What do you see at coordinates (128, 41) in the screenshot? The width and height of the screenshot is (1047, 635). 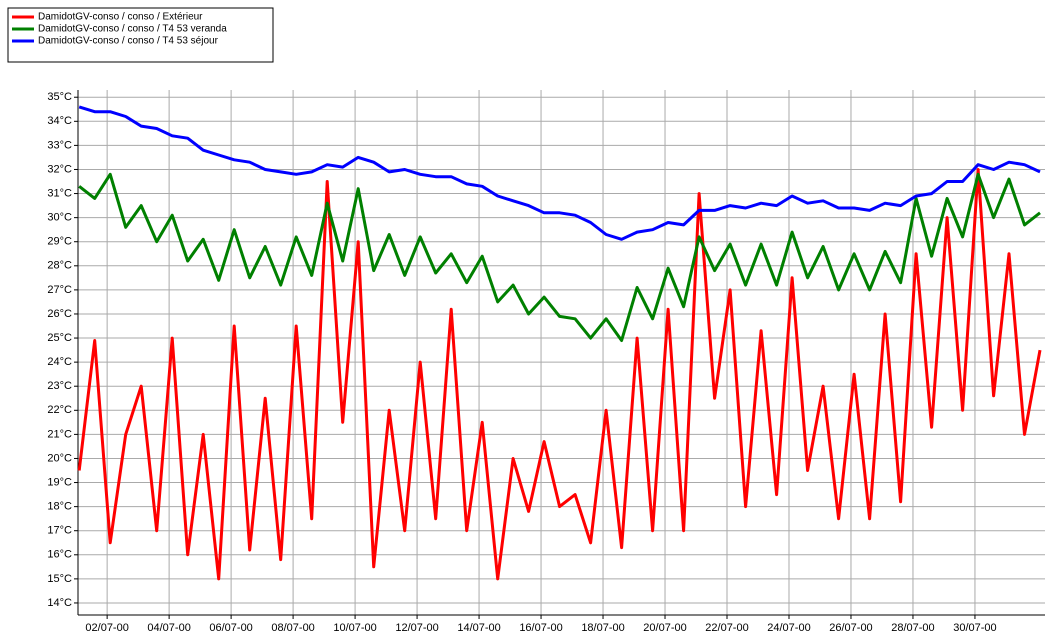 I see `legend-label: DamidotGV-conso / conso / T4 53 séjour` at bounding box center [128, 41].